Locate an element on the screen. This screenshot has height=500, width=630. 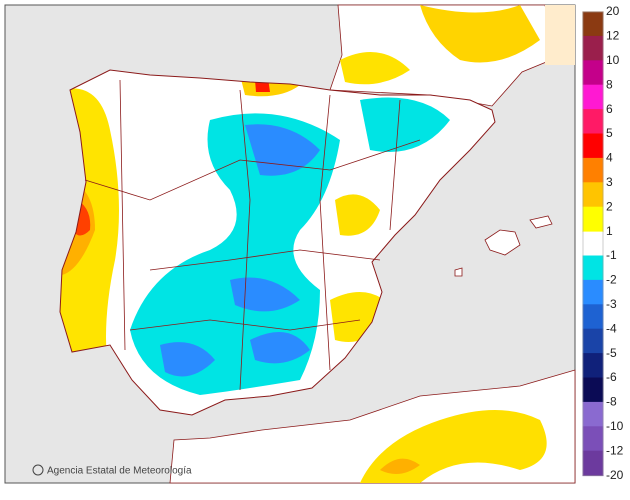
legend-label: 5 is located at coordinates (609, 133).